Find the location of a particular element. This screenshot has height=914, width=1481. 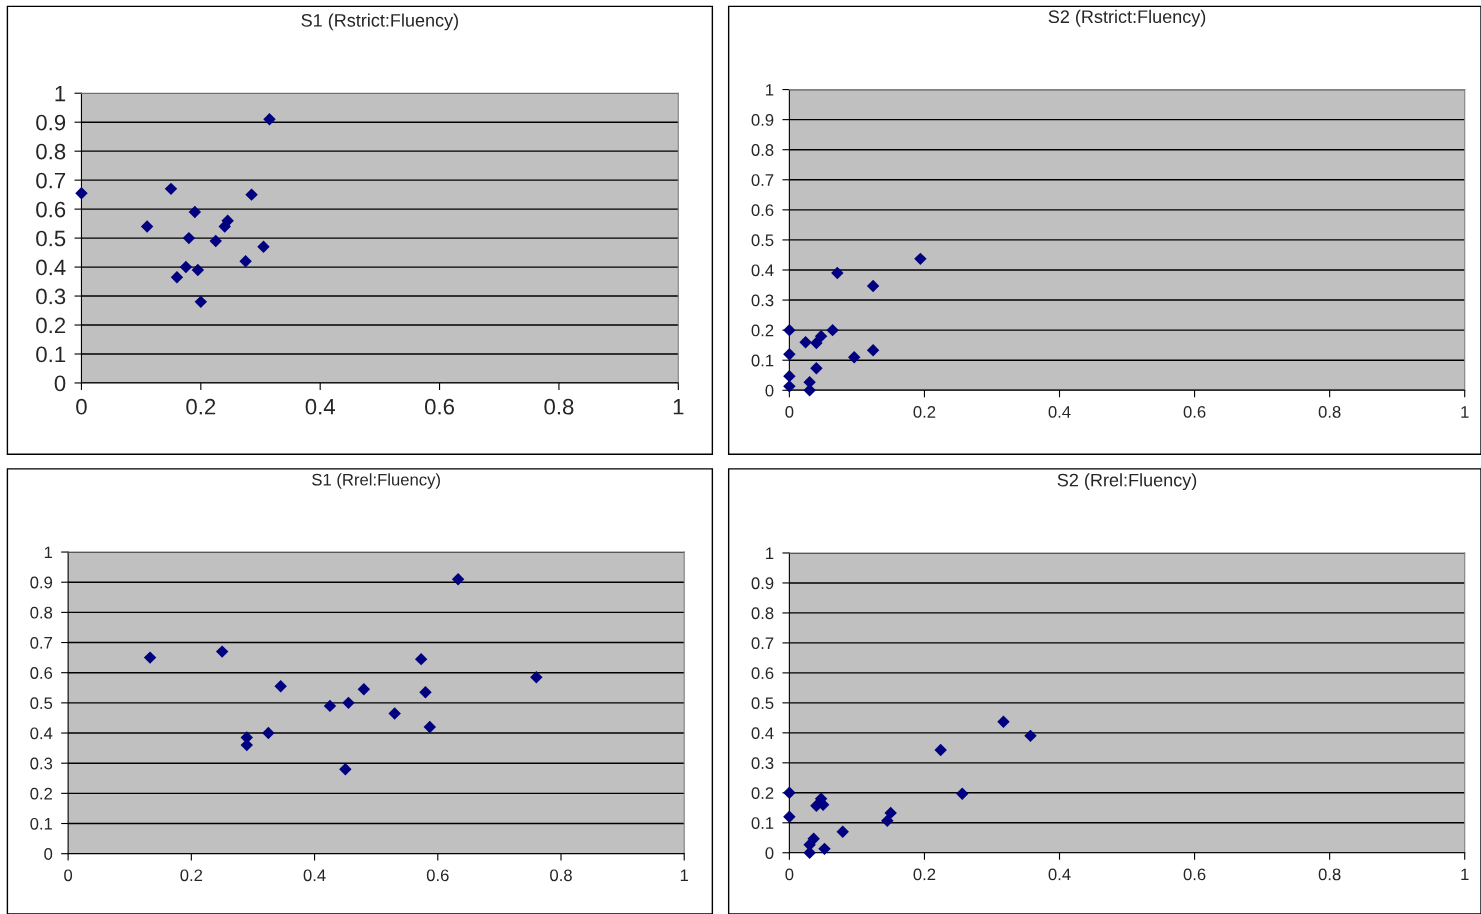

chart-title: S2 (Rrel:Fluency) is located at coordinates (1127, 482).